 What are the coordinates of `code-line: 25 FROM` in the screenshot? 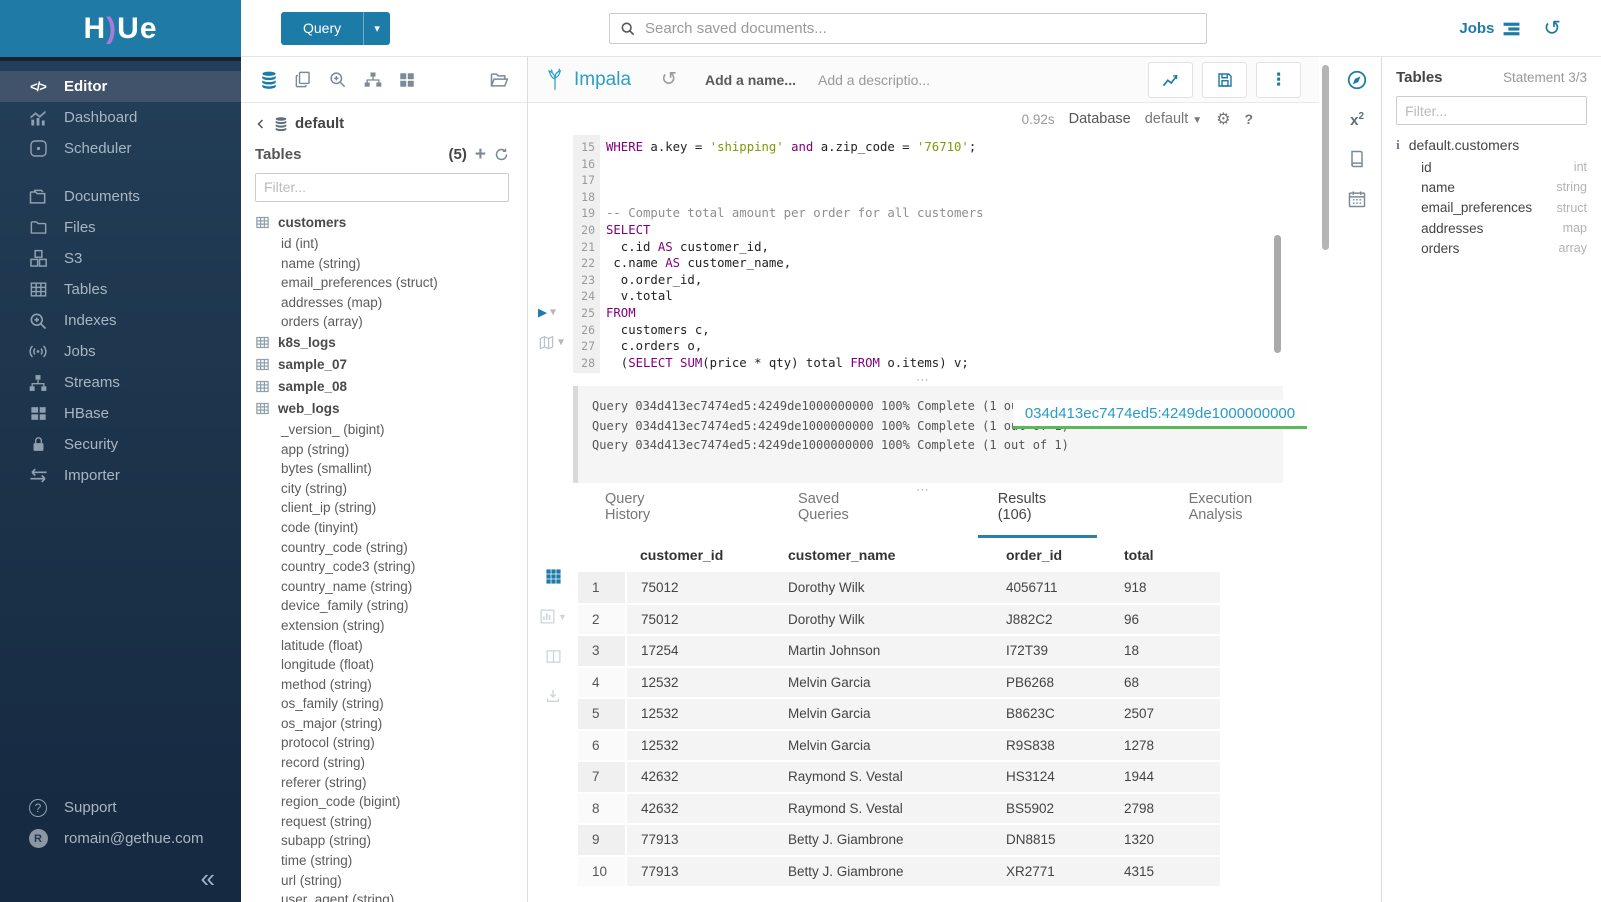 It's located at (946, 313).